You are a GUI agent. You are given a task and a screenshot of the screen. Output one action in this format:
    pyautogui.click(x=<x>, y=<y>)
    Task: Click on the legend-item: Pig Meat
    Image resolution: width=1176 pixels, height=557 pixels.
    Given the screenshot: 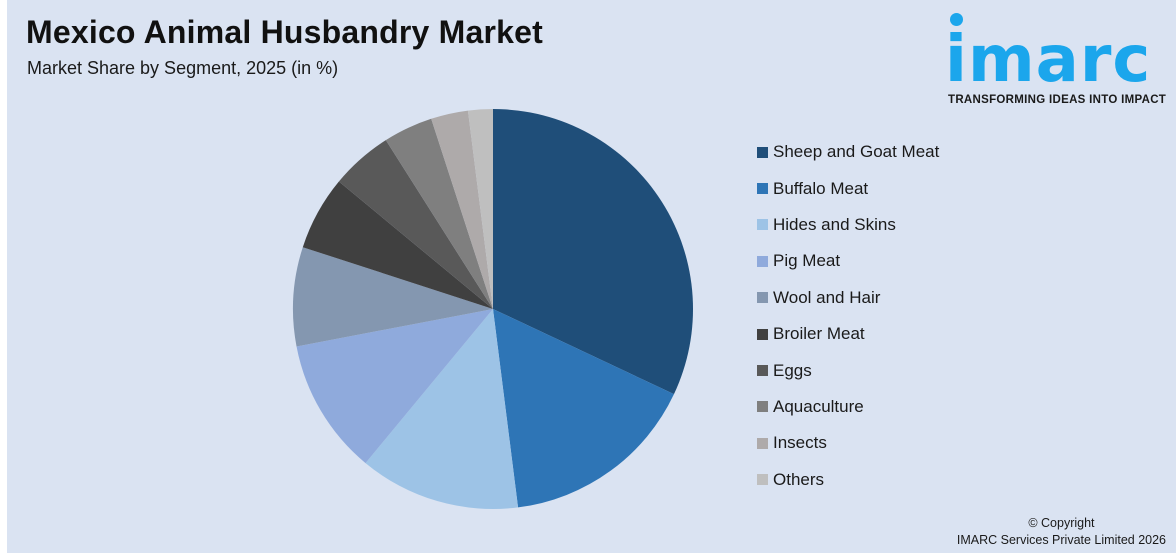 What is the action you would take?
    pyautogui.click(x=844, y=261)
    